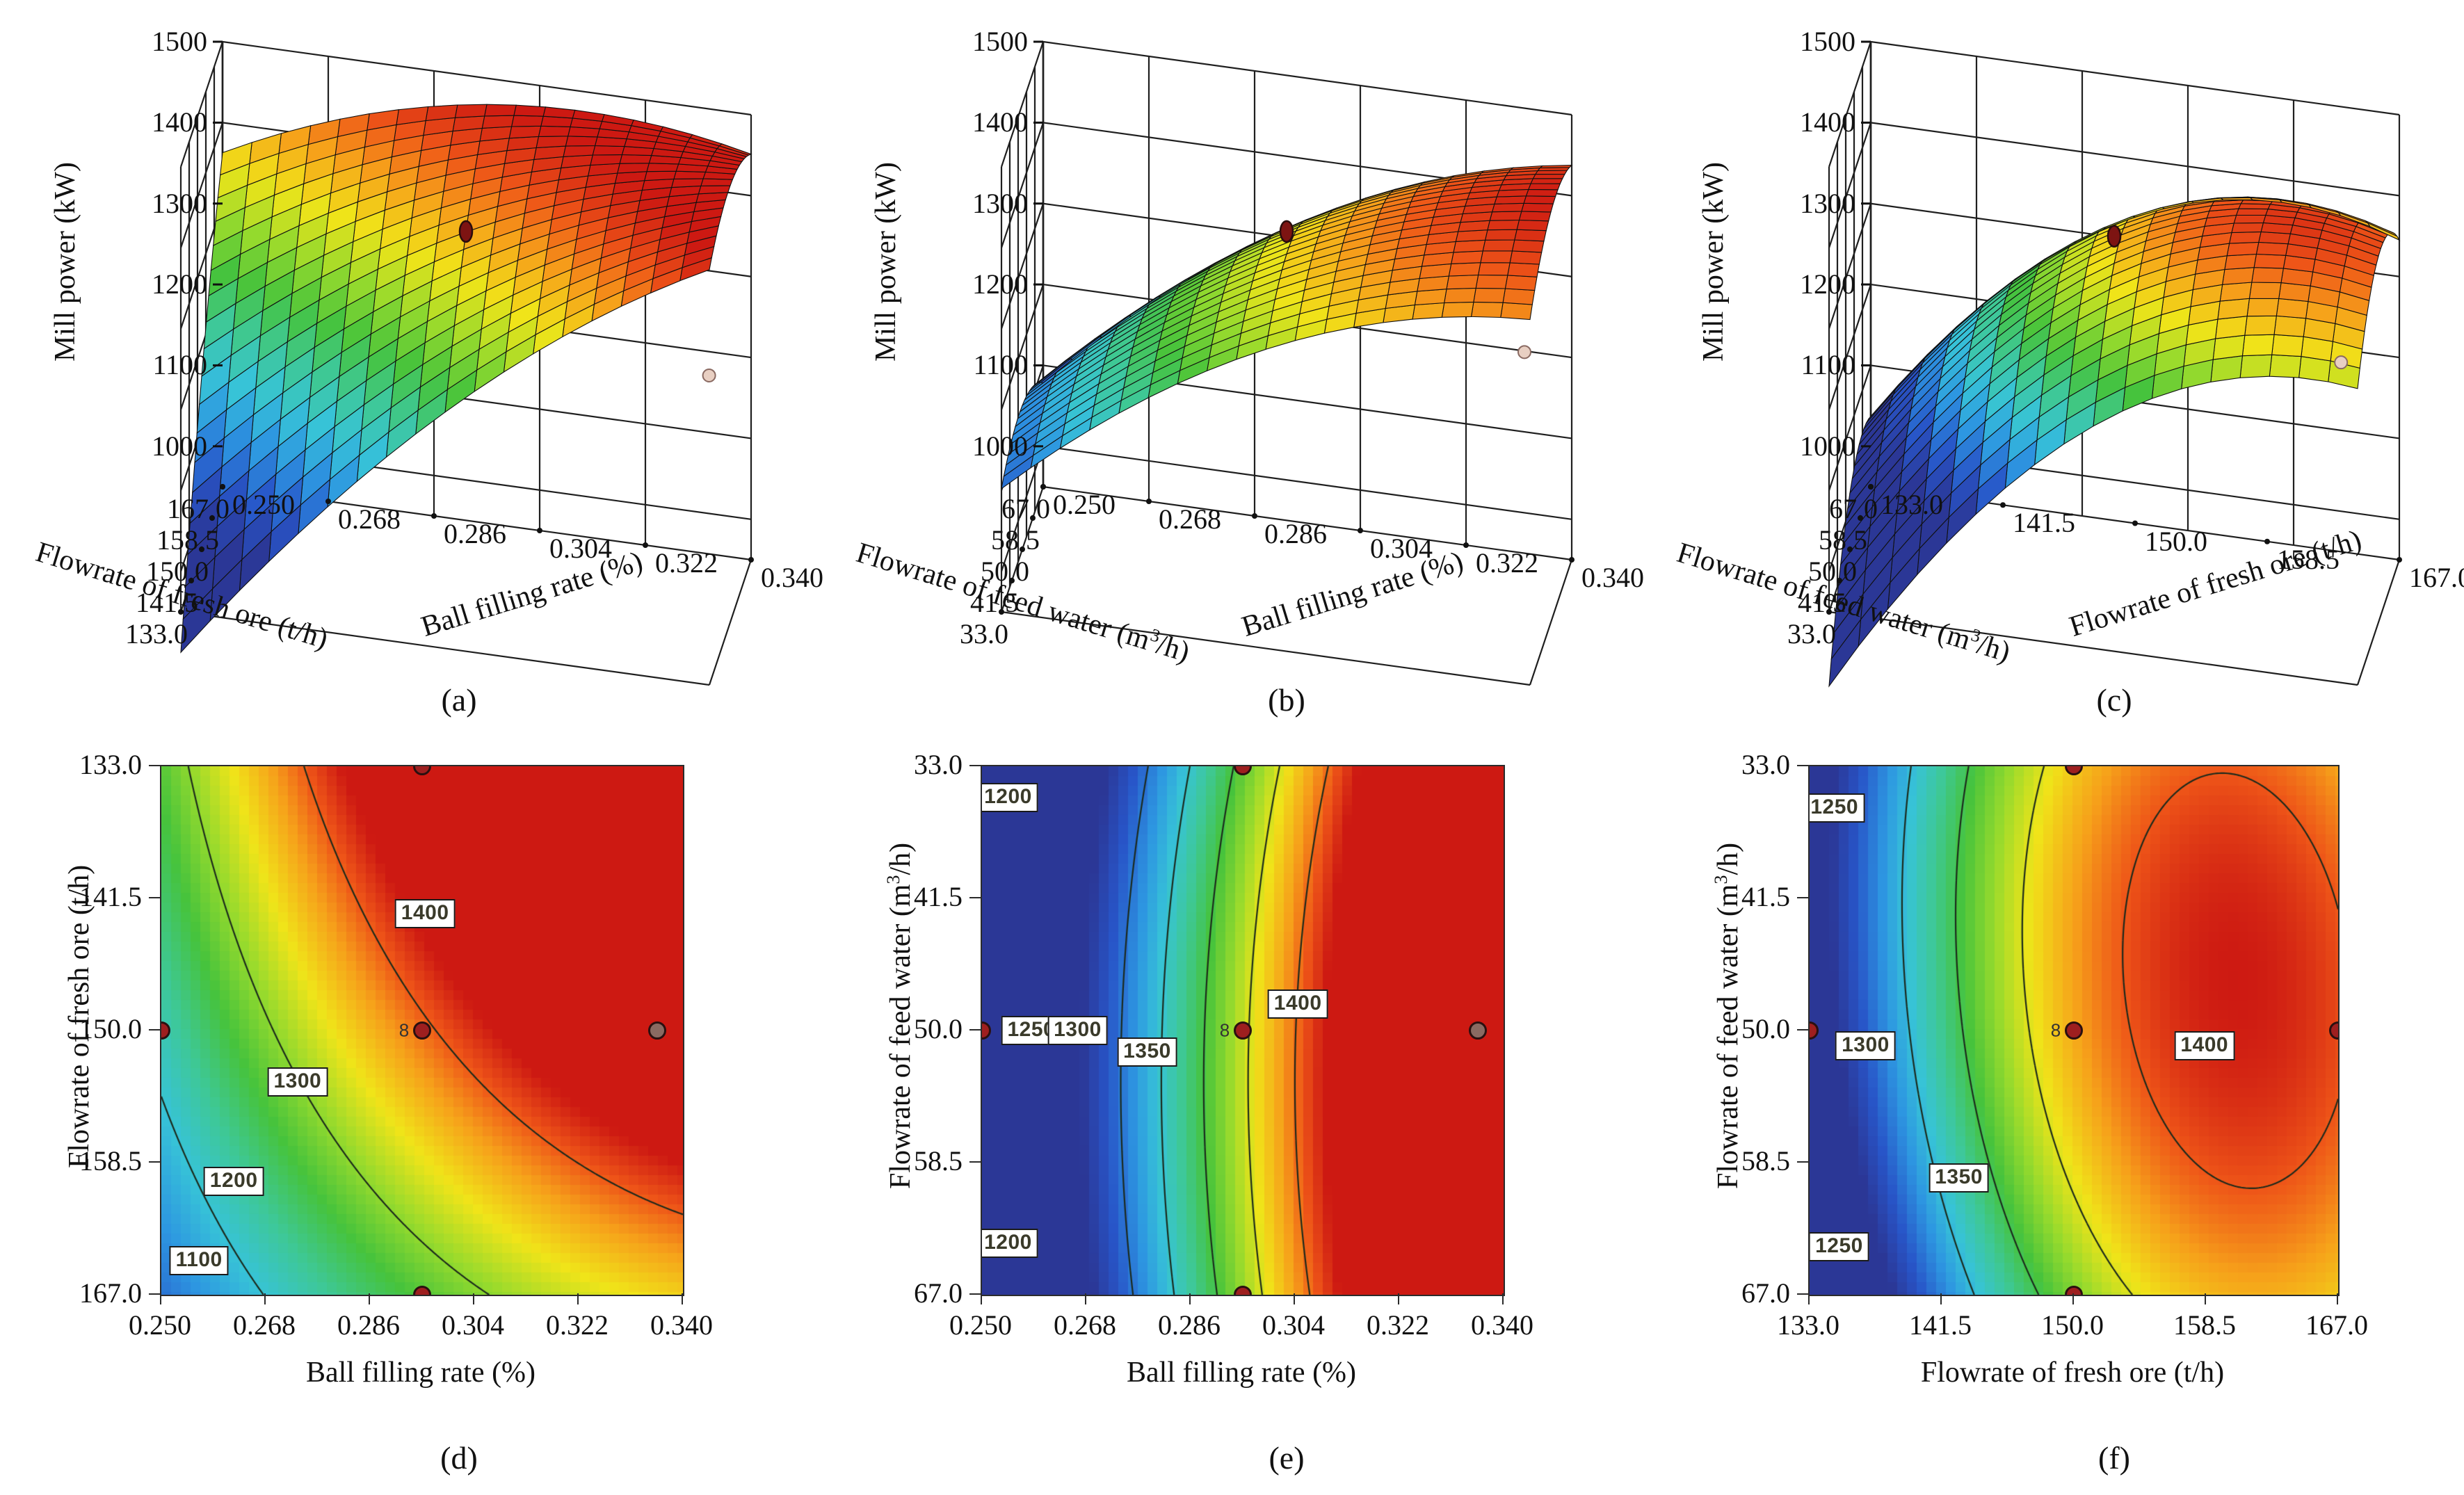  What do you see at coordinates (938, 896) in the screenshot?
I see `y-tick-label: 41.5` at bounding box center [938, 896].